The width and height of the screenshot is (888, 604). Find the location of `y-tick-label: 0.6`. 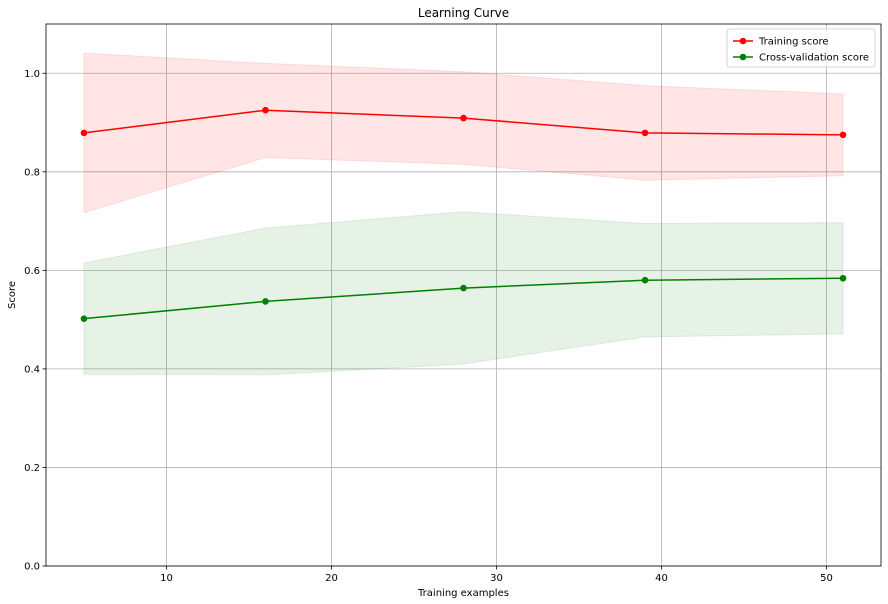

y-tick-label: 0.6 is located at coordinates (32, 271).